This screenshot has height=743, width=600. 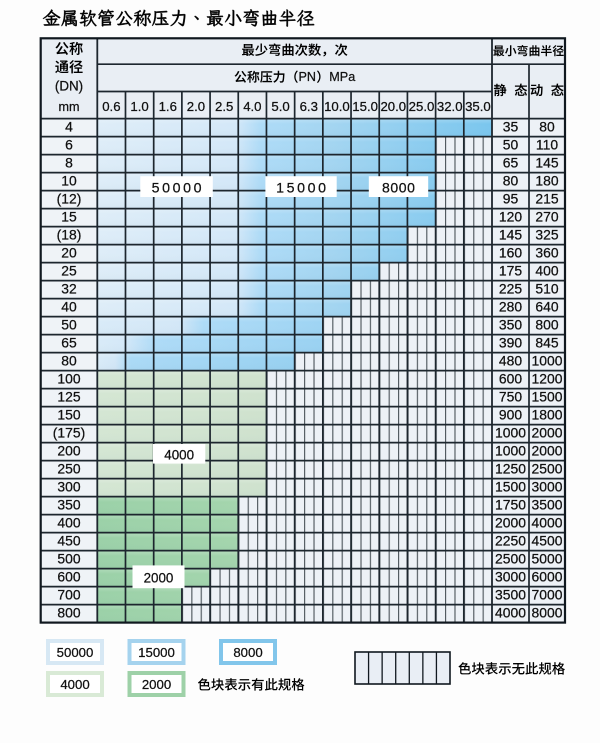 What do you see at coordinates (252, 106) in the screenshot?
I see `svg-text: 4.0` at bounding box center [252, 106].